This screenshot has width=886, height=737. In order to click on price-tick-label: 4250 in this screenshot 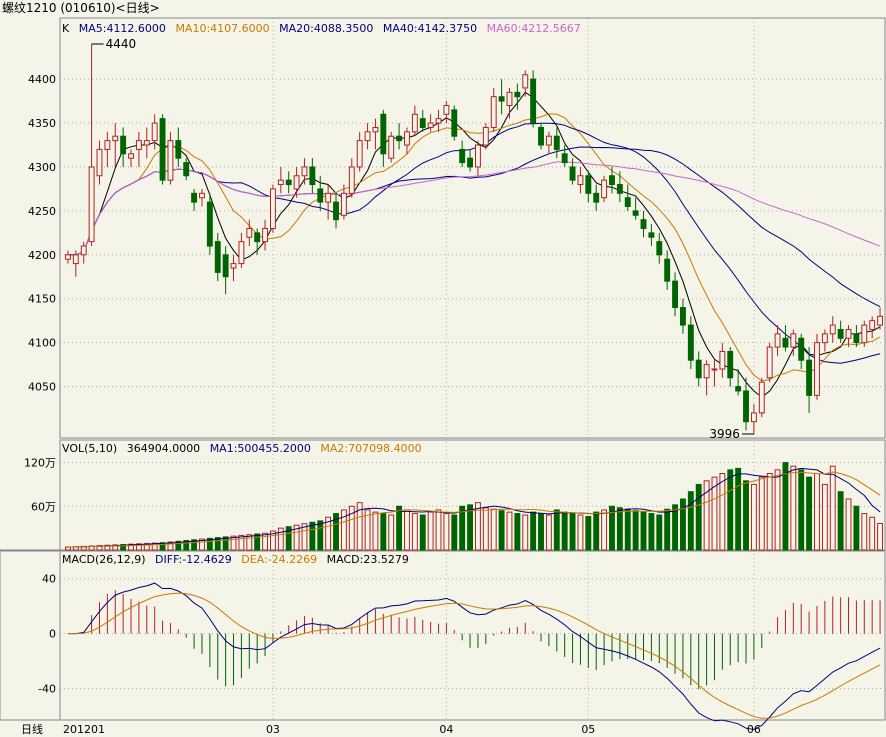, I will do `click(42, 211)`.